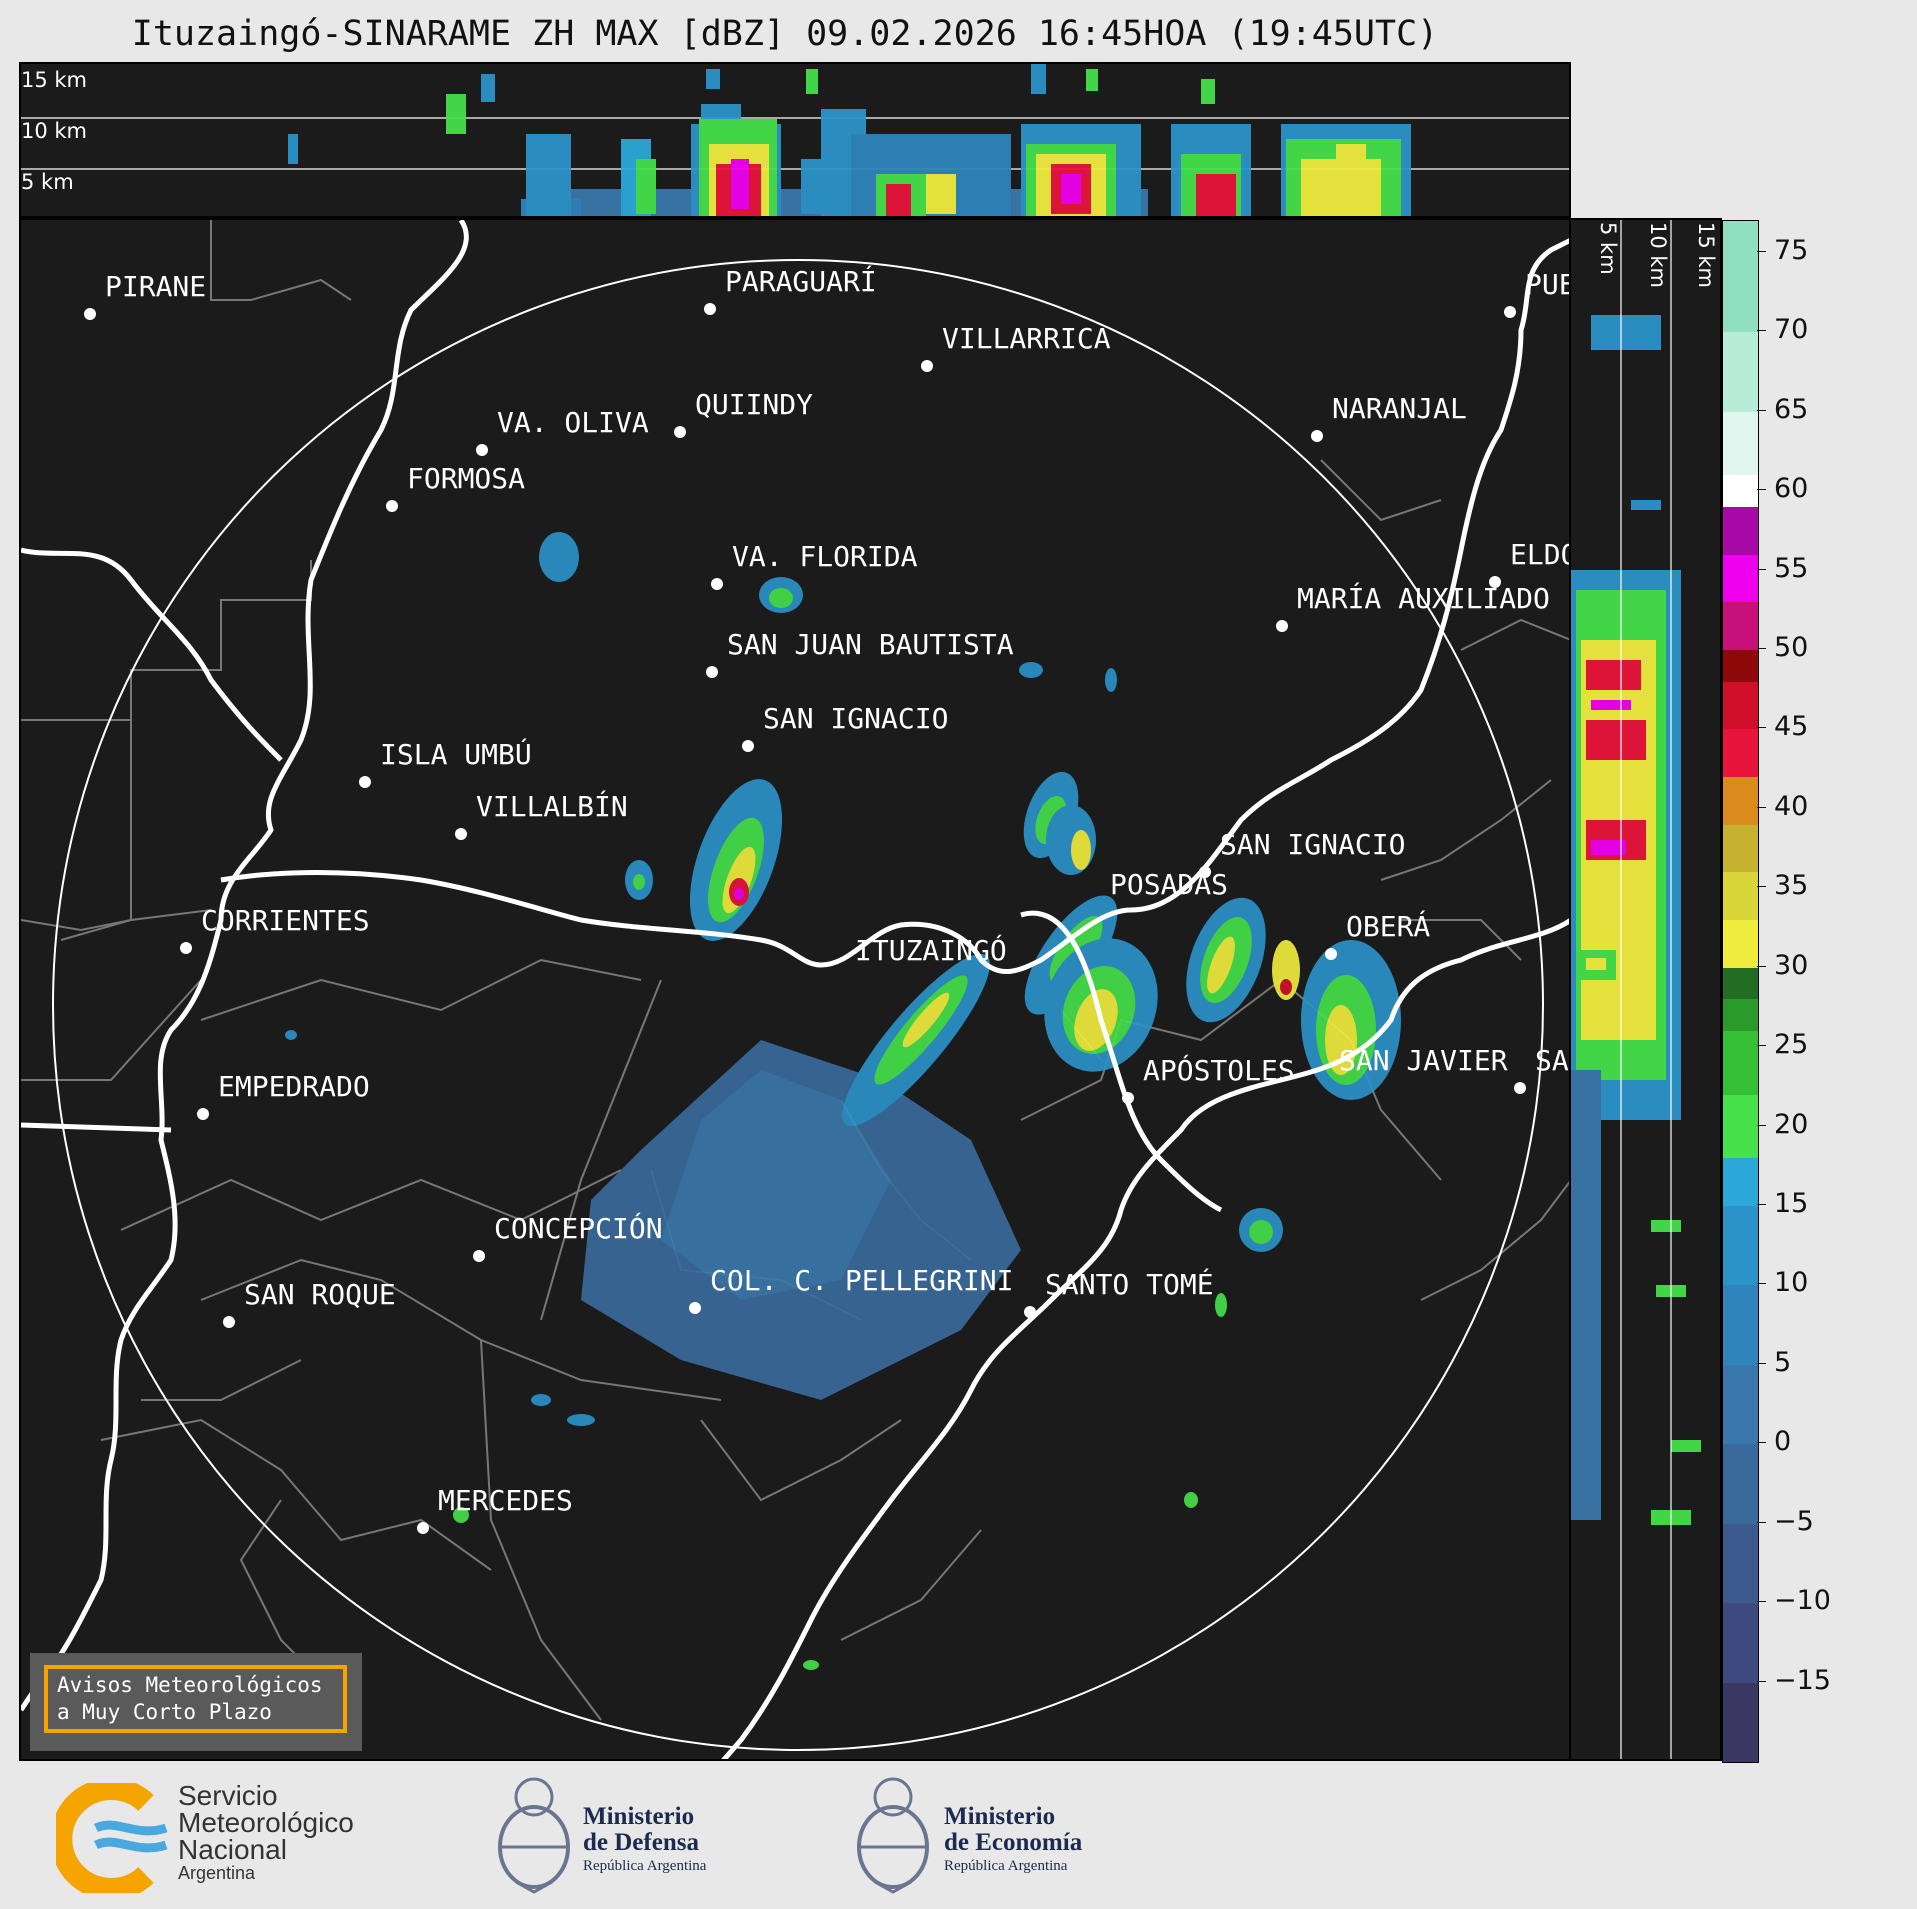 The image size is (1917, 1909). I want to click on colorbar-tick-label: 30, so click(1782, 965).